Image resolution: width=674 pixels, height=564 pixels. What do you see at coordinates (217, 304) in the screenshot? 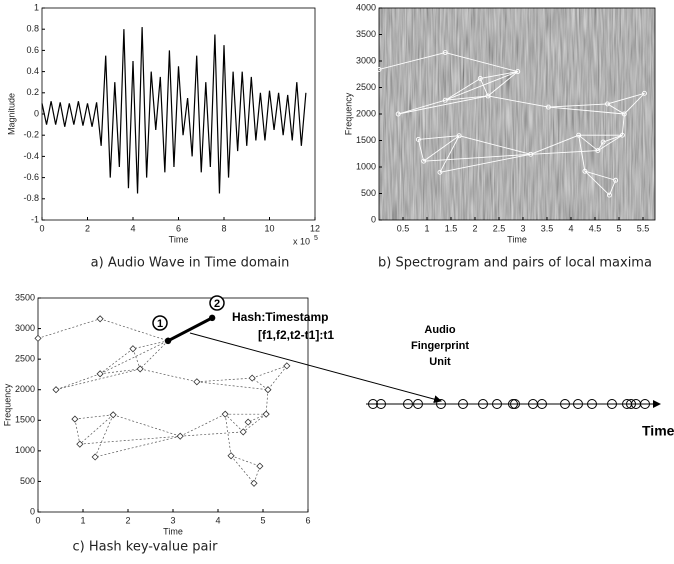
I see `marker-number: 2` at bounding box center [217, 304].